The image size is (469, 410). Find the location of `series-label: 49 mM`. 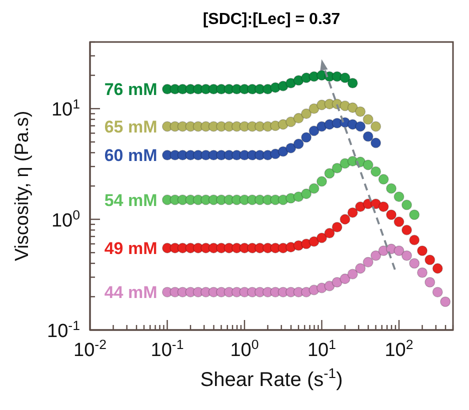

series-label: 49 mM is located at coordinates (131, 248).